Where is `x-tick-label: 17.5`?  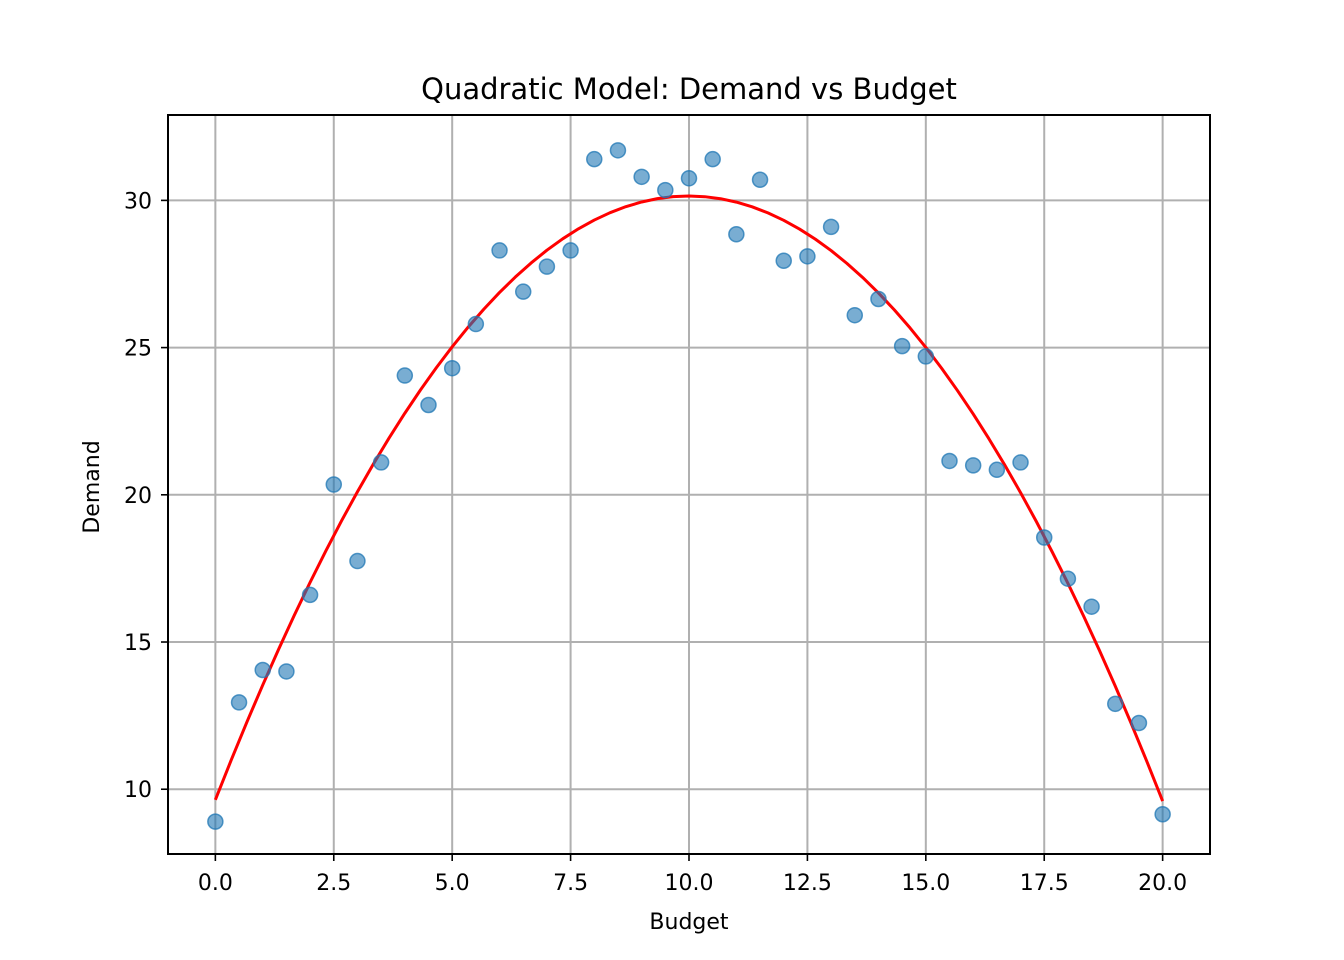 x-tick-label: 17.5 is located at coordinates (1044, 883).